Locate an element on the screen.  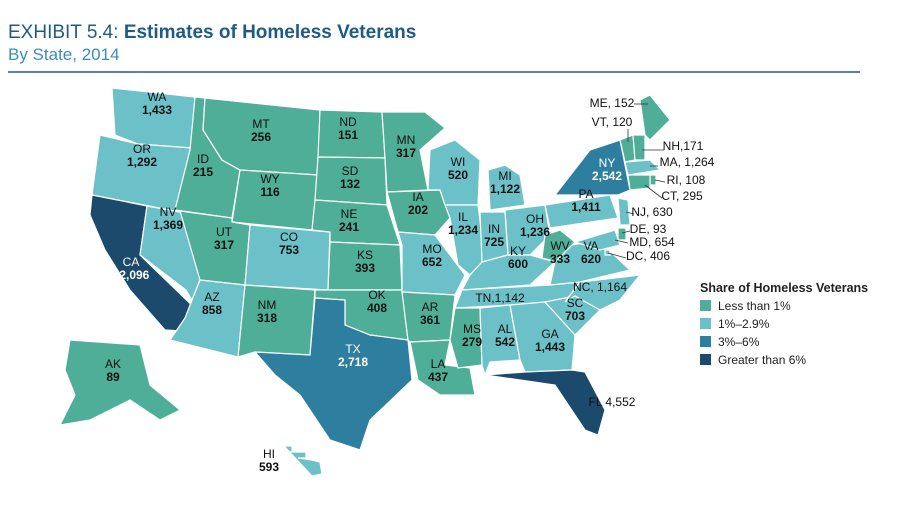
state-label: MN 317 is located at coordinates (406, 146).